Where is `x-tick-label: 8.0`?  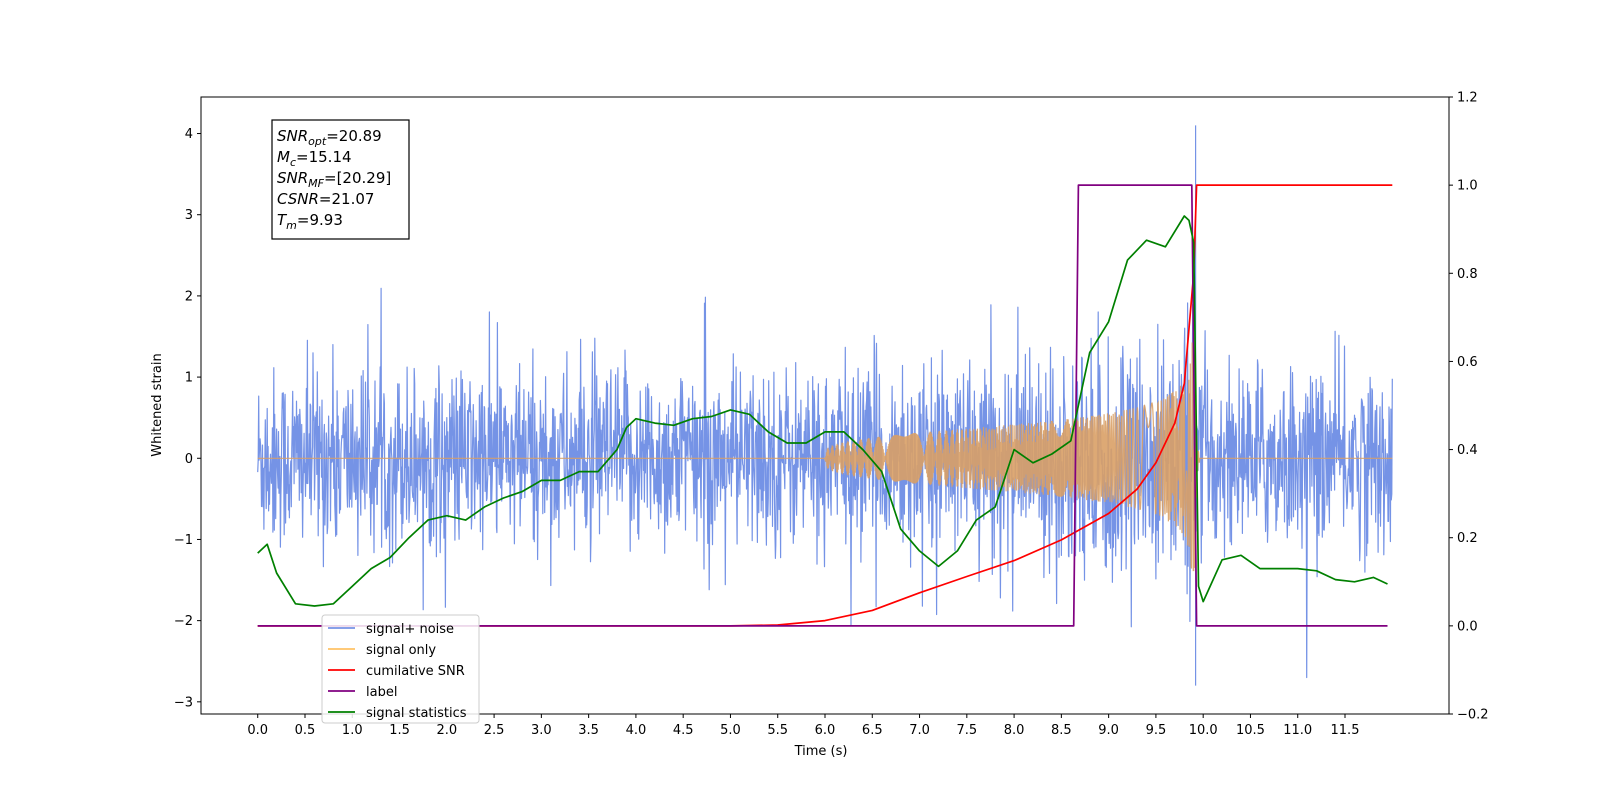 x-tick-label: 8.0 is located at coordinates (1014, 730).